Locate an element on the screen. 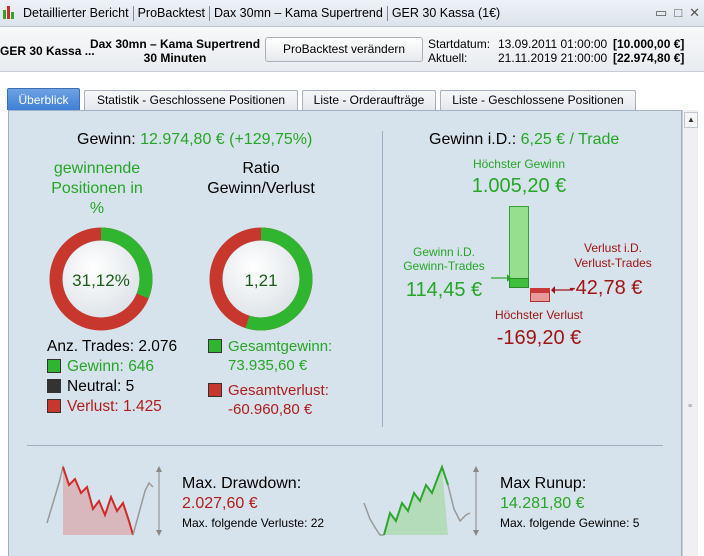 The image size is (704, 556). win-percent-donut: 31,12% is located at coordinates (101, 279).